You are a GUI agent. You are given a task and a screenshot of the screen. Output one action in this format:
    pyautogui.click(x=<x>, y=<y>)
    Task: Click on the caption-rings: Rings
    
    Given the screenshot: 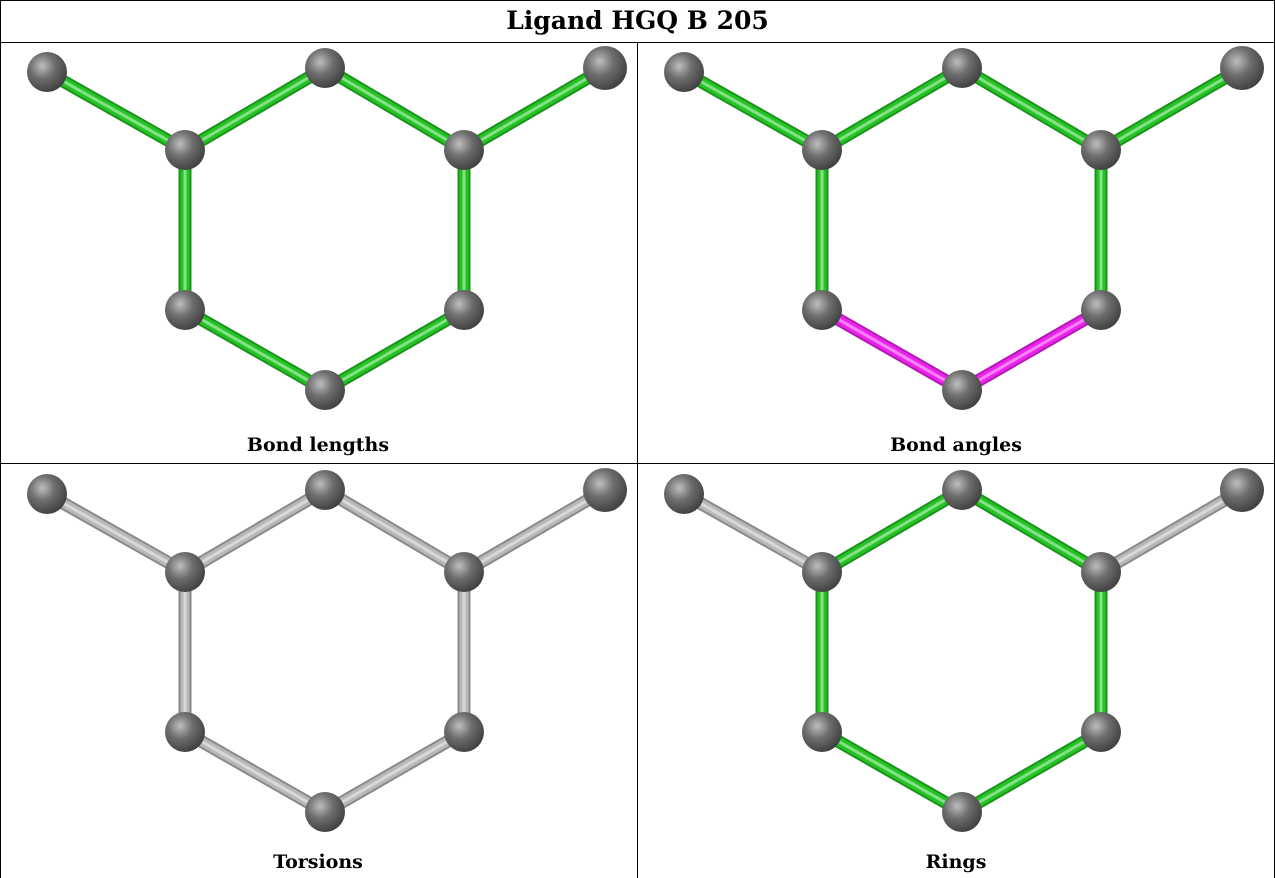 What is the action you would take?
    pyautogui.click(x=956, y=862)
    